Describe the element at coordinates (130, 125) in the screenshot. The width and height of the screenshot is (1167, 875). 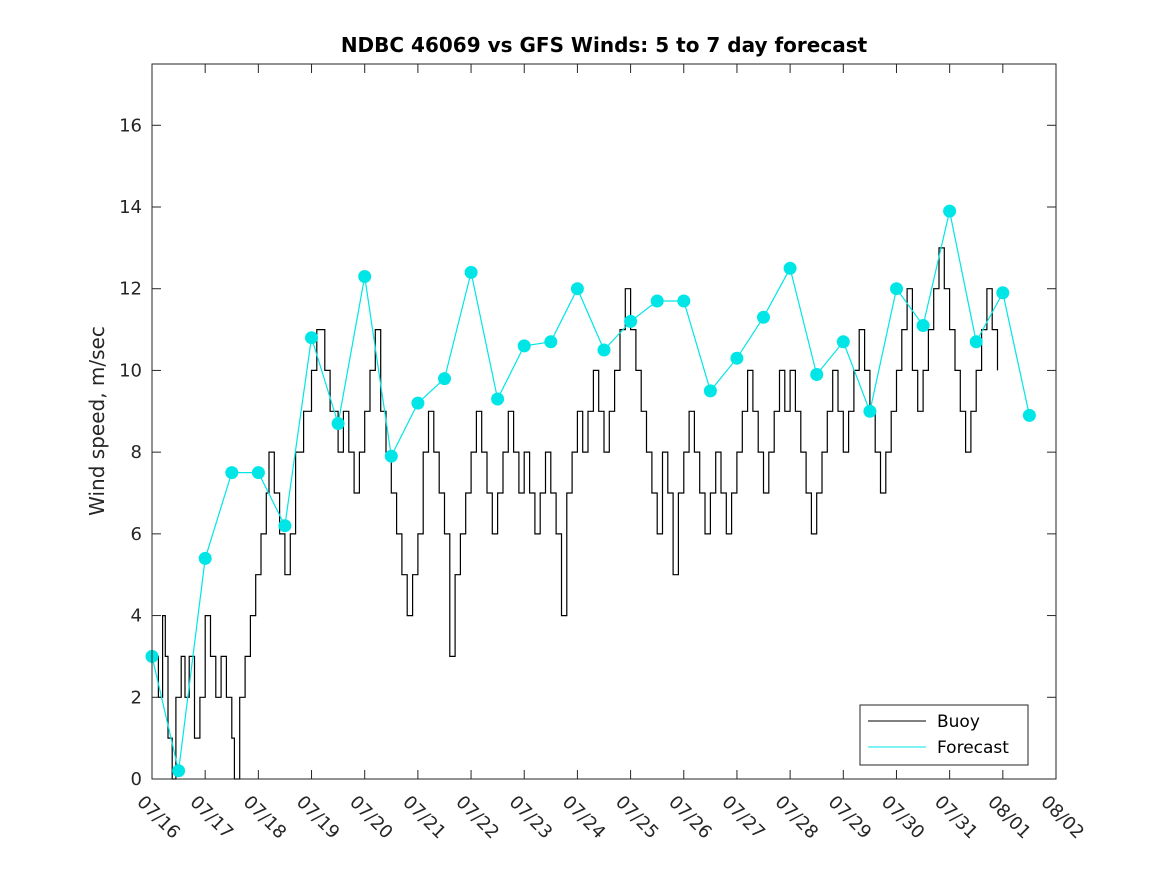
I see `y-tick-label: 16` at that location.